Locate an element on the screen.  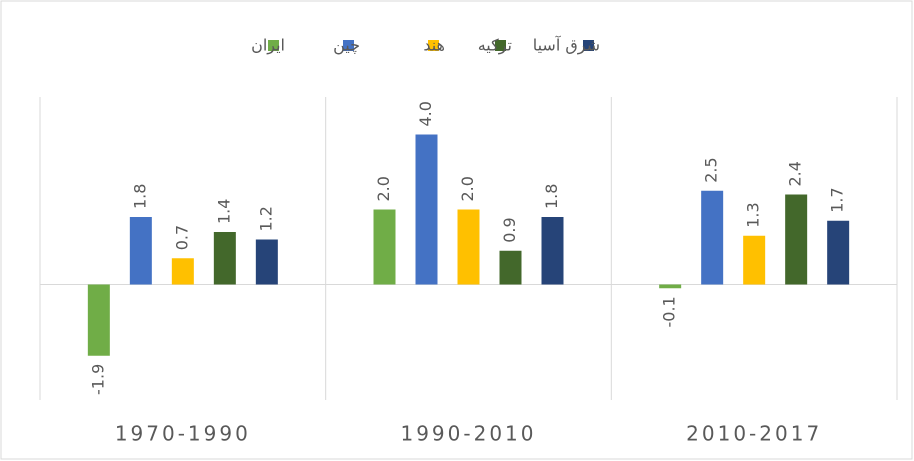
x-tick-label: 2010-2017 is located at coordinates (754, 434).